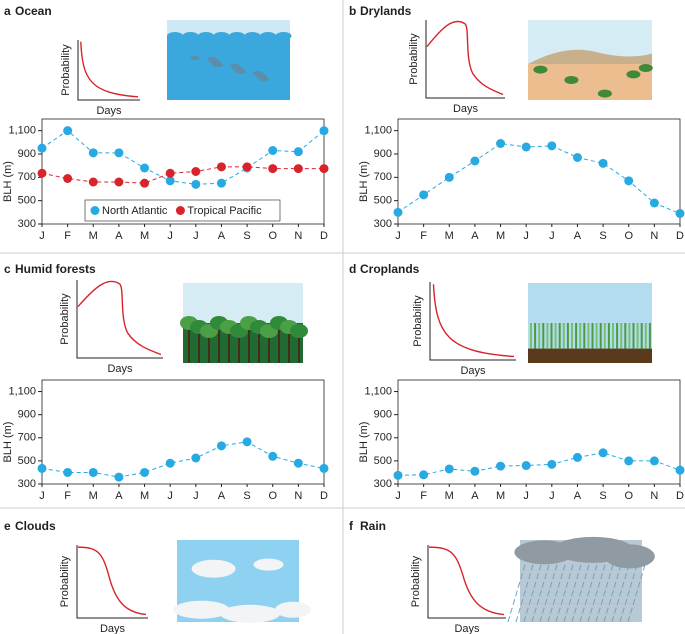 This screenshot has width=685, height=634. Describe the element at coordinates (654, 496) in the screenshot. I see `x-tick-label: N` at that location.